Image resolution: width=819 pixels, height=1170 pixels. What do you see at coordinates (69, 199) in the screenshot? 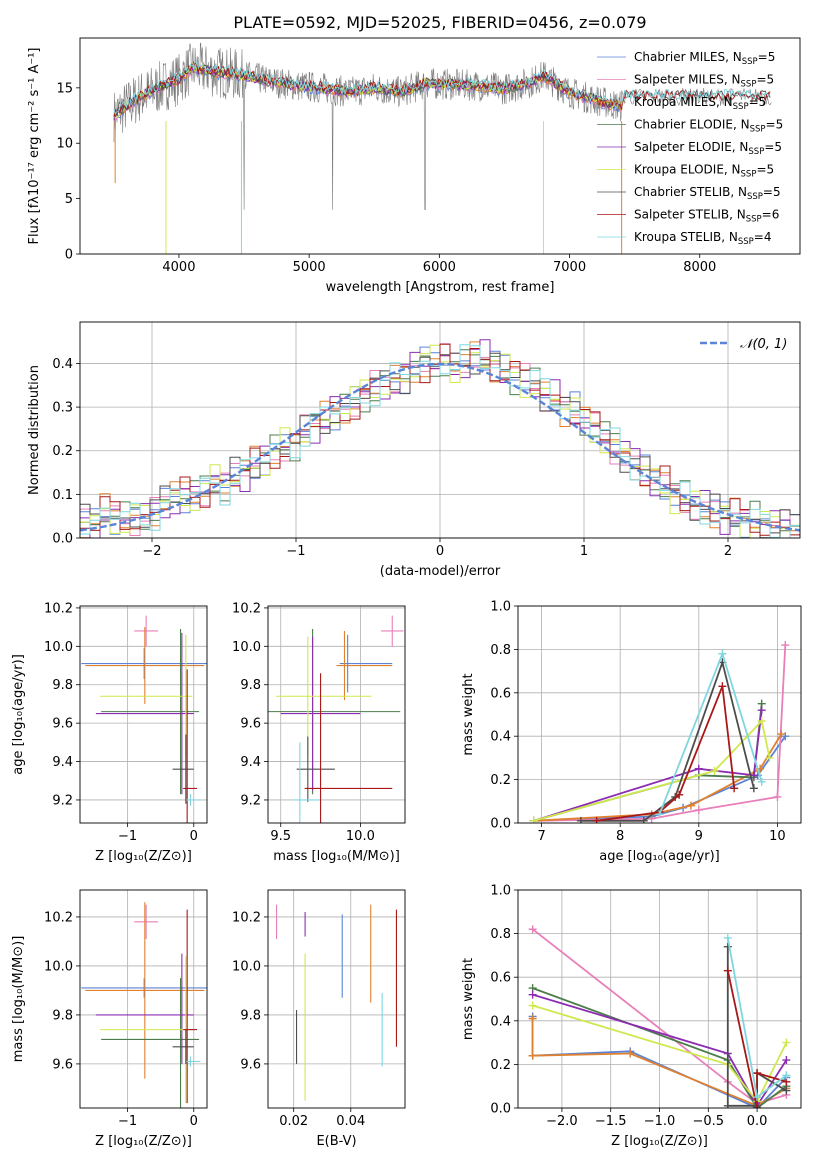
I see `y-tick-label: 5` at bounding box center [69, 199].